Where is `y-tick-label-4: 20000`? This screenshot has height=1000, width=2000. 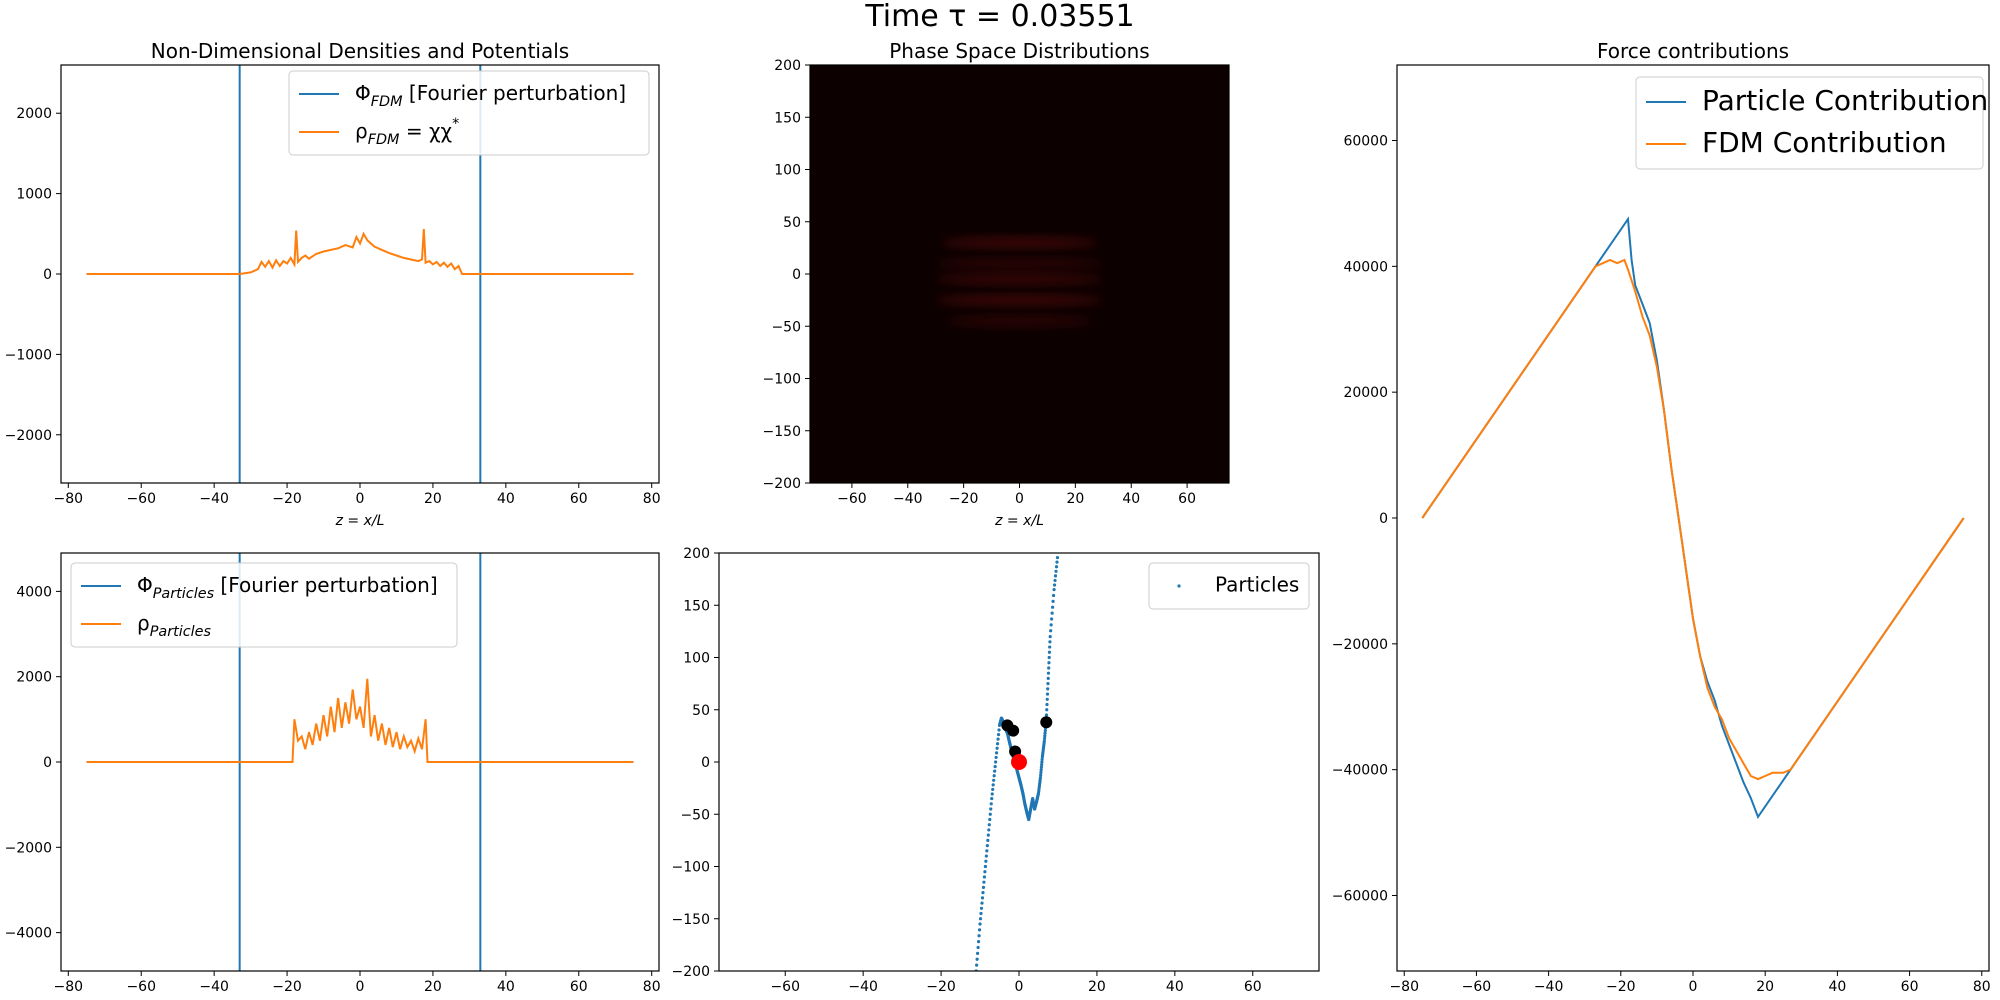
y-tick-label-4: 20000 is located at coordinates (1365, 393).